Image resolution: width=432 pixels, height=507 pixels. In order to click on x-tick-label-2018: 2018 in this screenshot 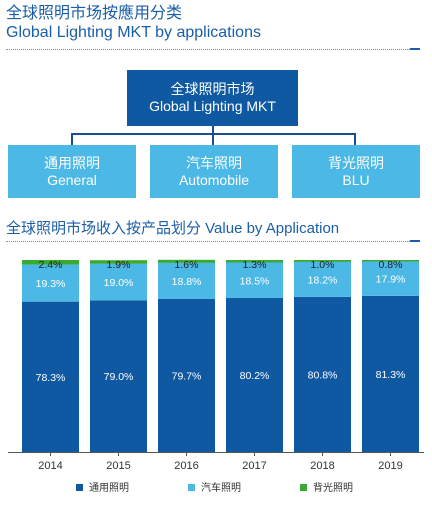, I will do `click(322, 466)`.